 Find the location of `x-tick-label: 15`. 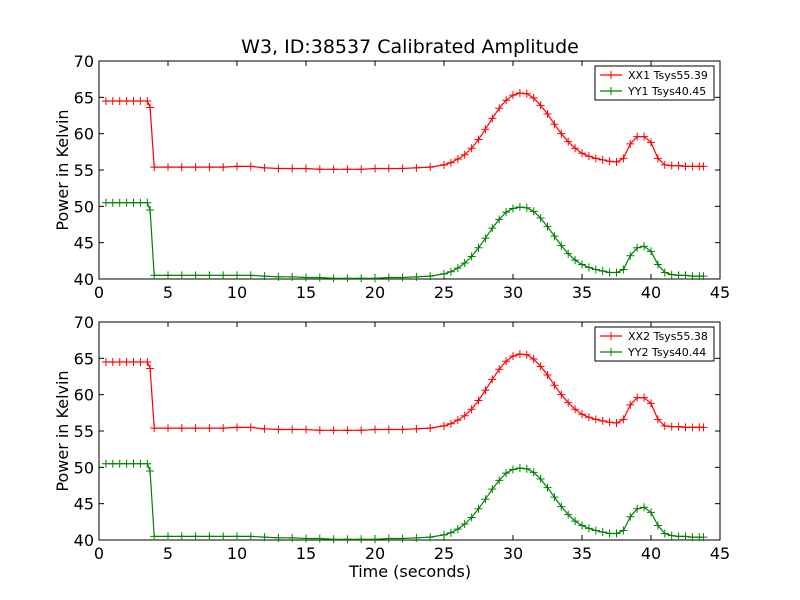

x-tick-label: 15 is located at coordinates (306, 553).